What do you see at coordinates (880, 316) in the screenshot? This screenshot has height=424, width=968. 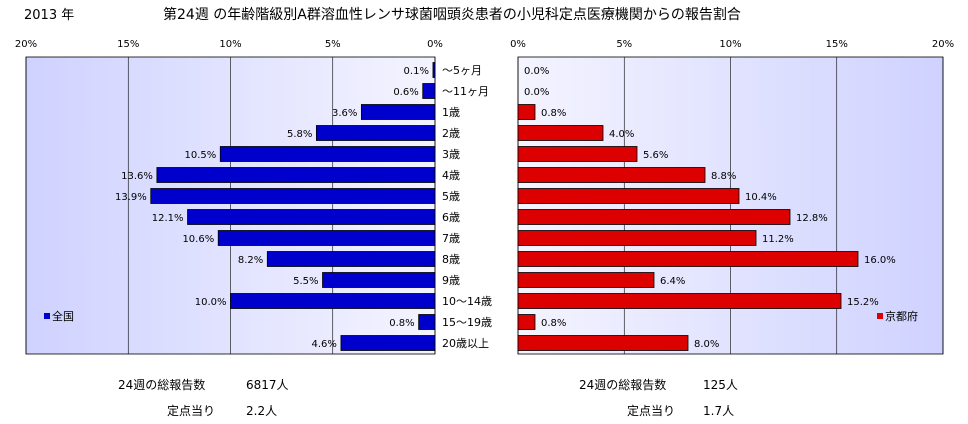 I see `kyoto-legend-swatch` at bounding box center [880, 316].